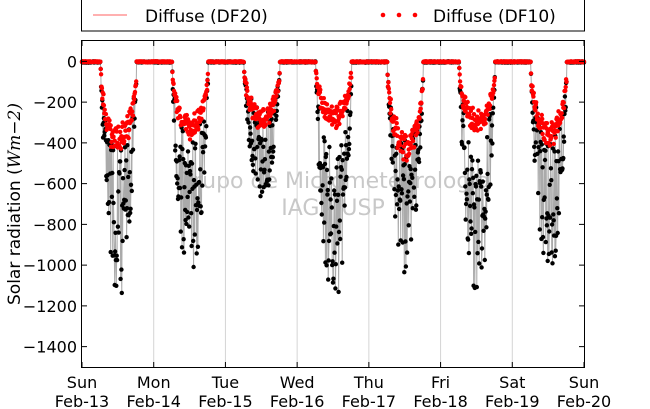  What do you see at coordinates (333, 16) in the screenshot?
I see `legend-box` at bounding box center [333, 16].